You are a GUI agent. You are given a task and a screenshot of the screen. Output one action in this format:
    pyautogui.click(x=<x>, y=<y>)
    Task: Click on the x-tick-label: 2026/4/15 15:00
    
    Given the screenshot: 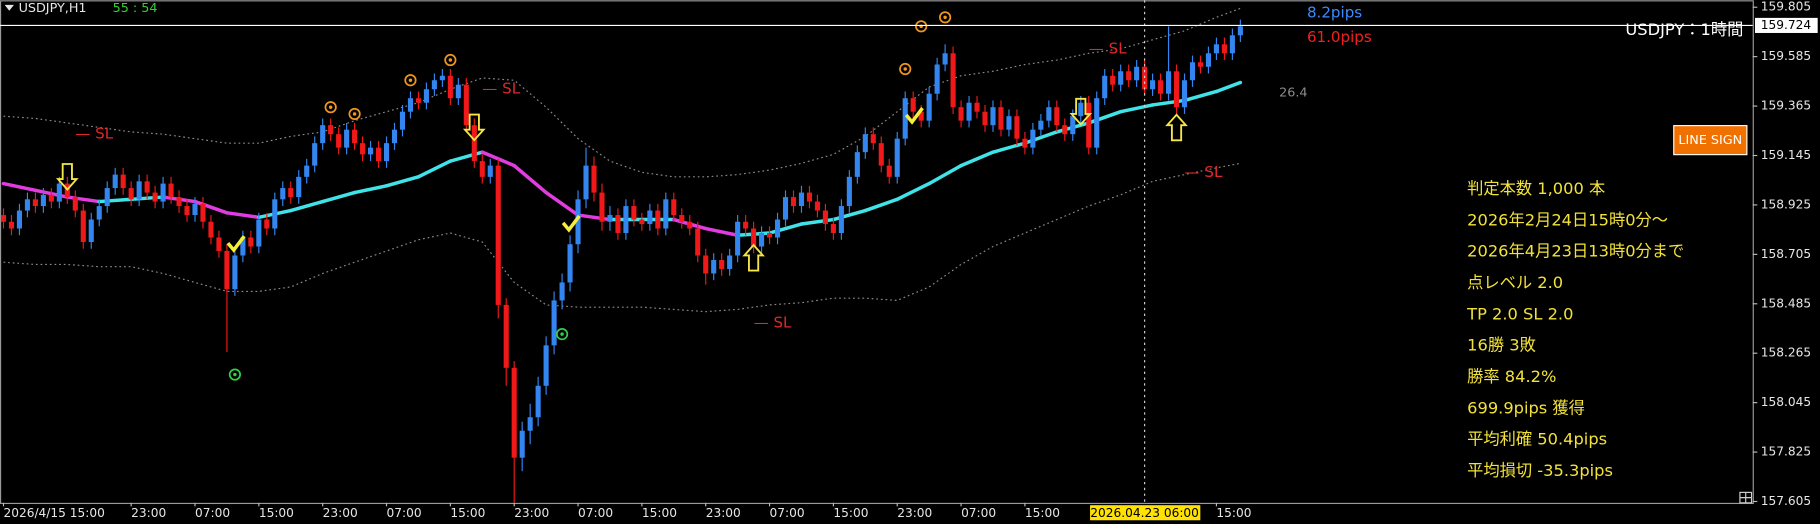 What is the action you would take?
    pyautogui.click(x=53, y=513)
    